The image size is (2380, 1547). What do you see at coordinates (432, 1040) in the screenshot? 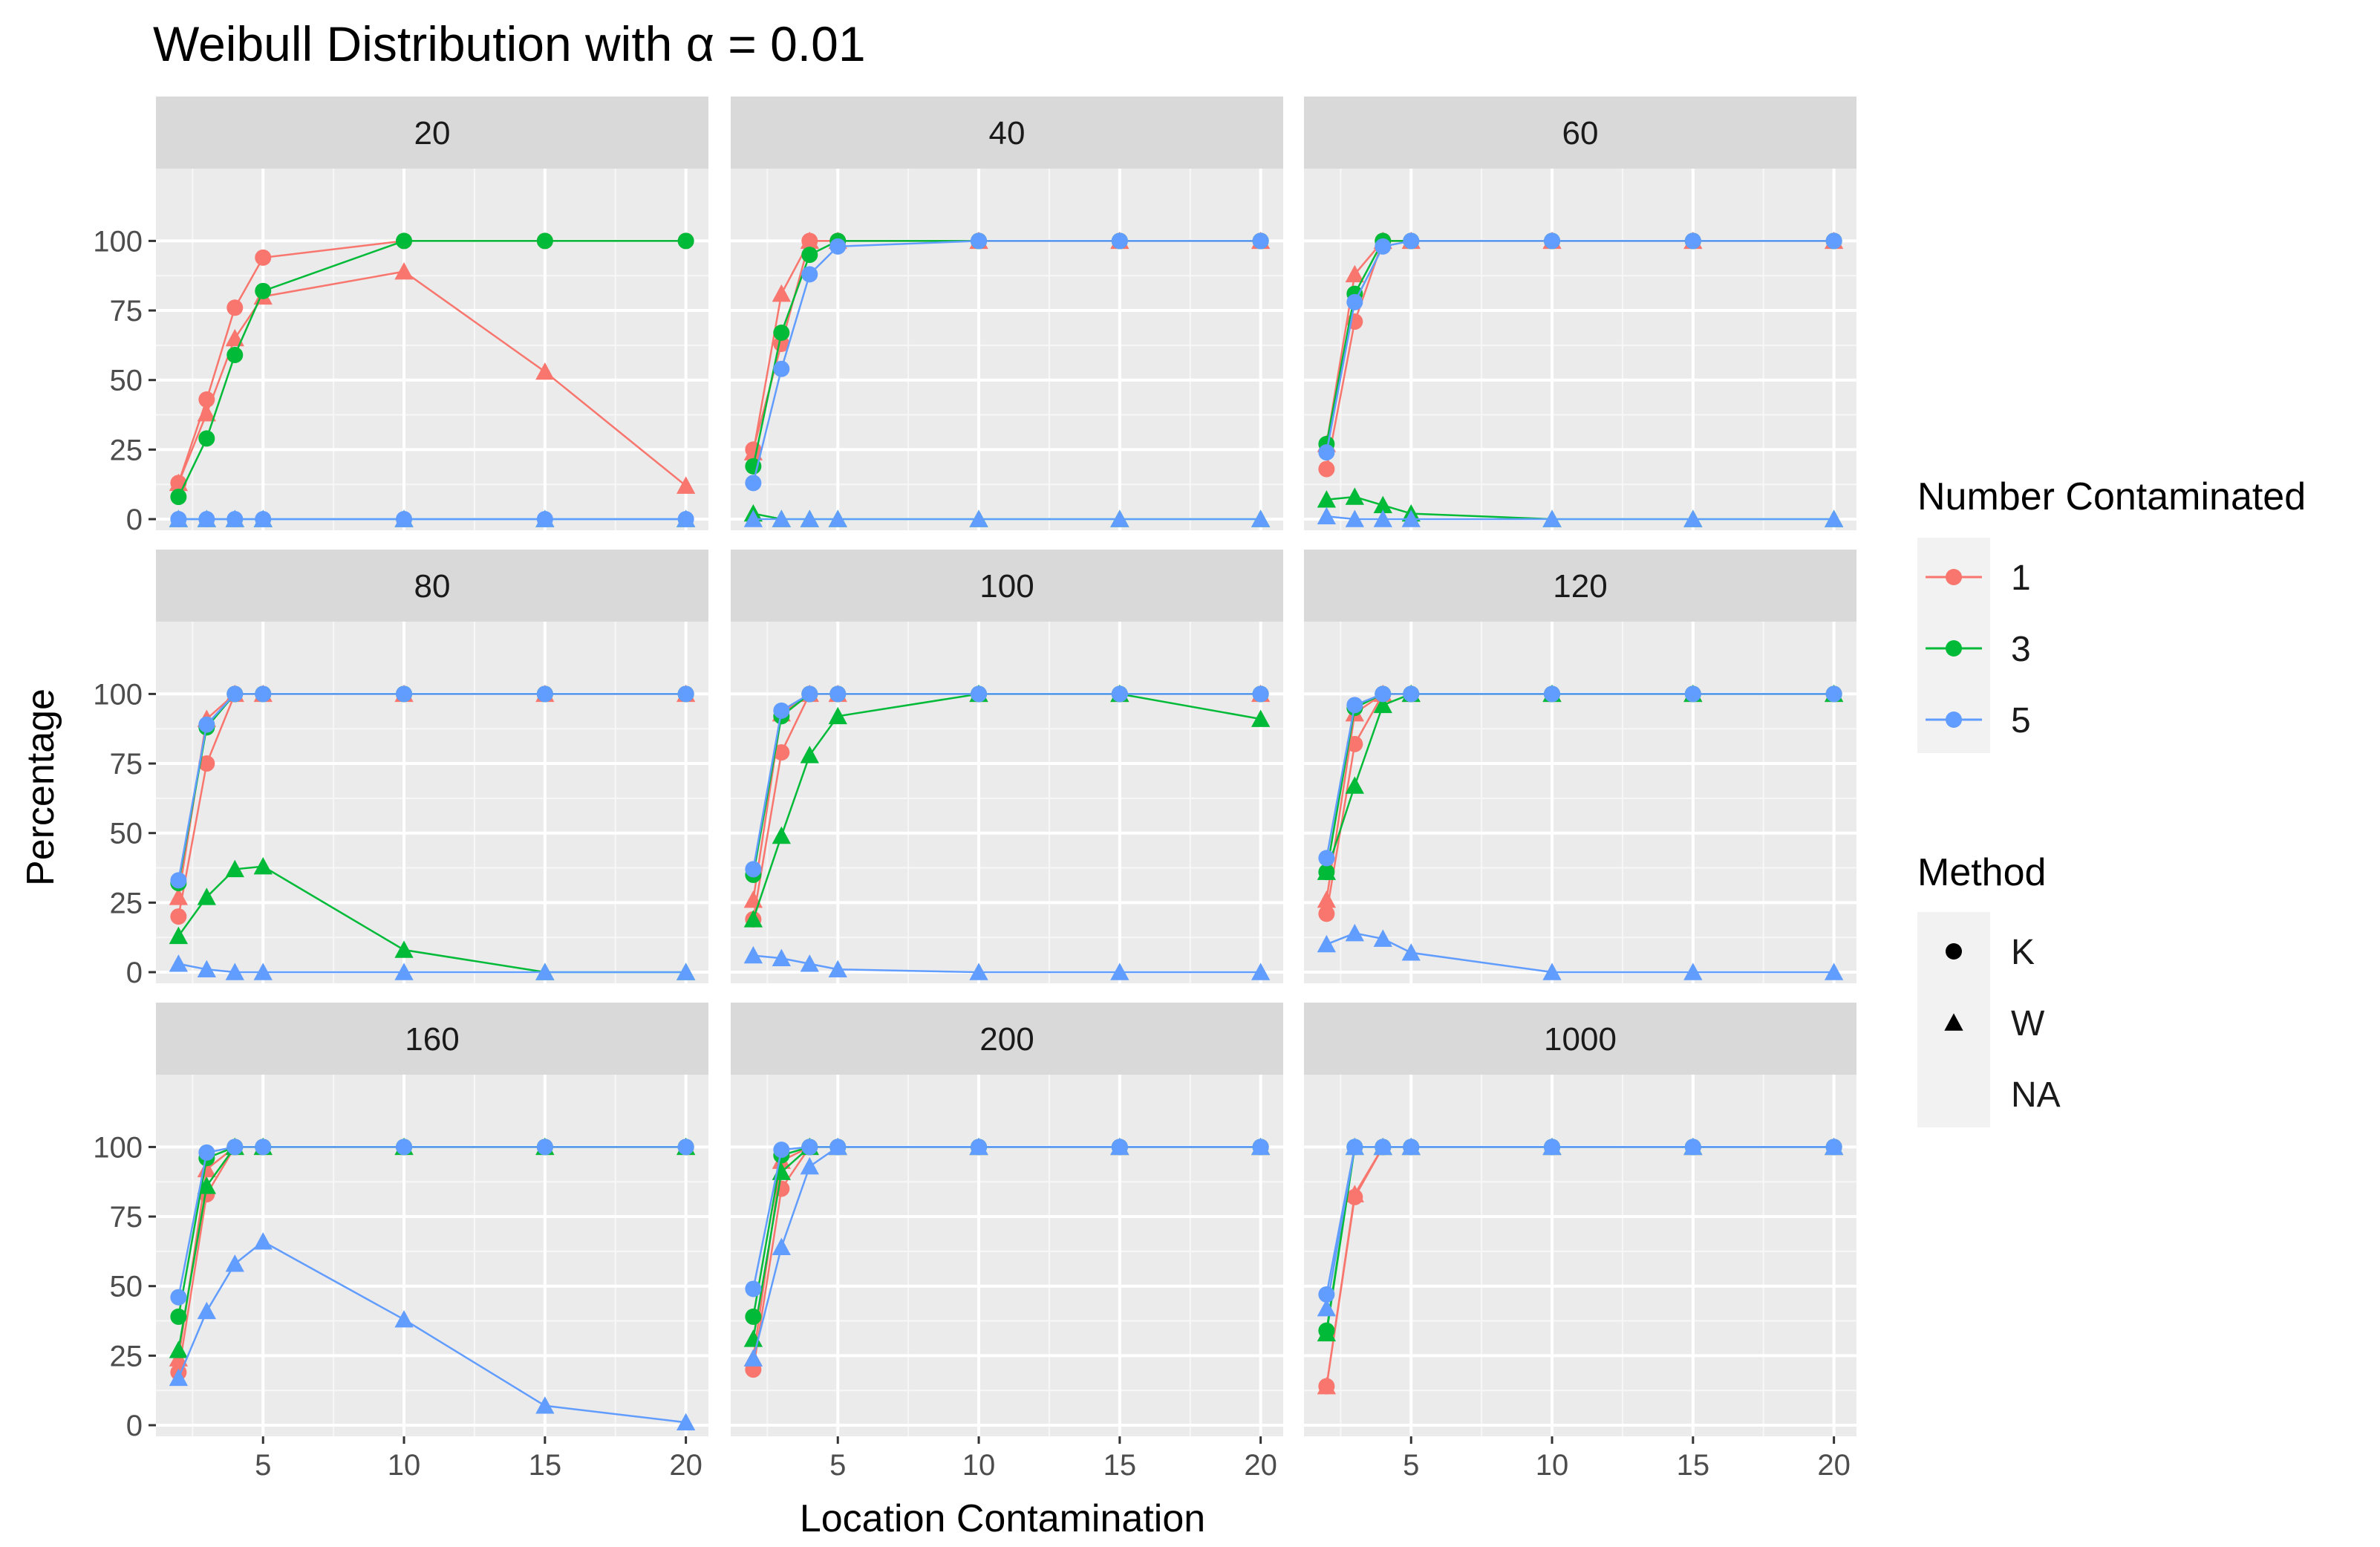
I see `facet-strip-label: 160` at bounding box center [432, 1040].